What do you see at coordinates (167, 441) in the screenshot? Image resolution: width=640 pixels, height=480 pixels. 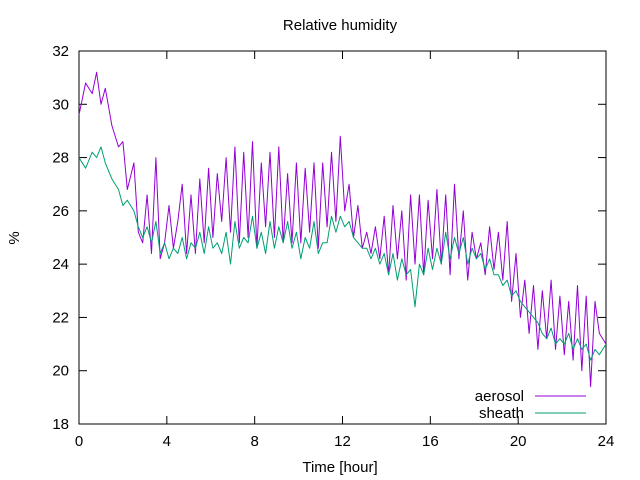 I see `x-tick-label: 4` at bounding box center [167, 441].